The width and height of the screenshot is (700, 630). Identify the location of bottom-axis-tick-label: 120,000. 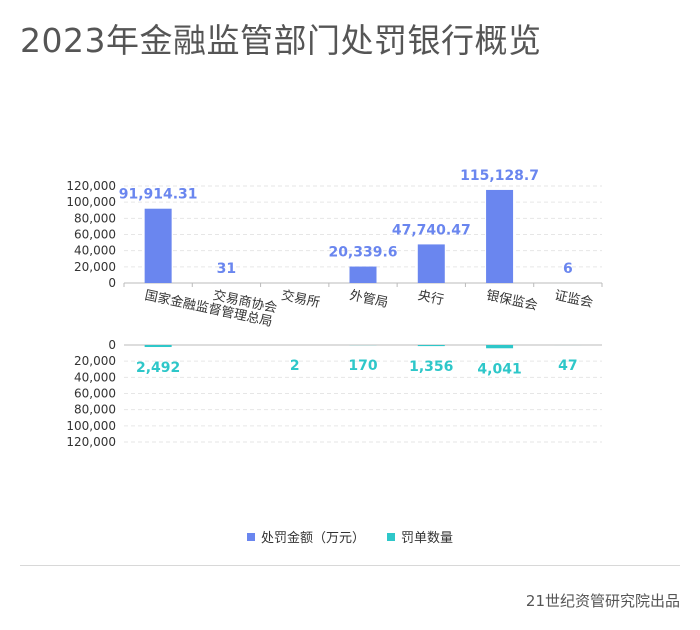
(91, 442).